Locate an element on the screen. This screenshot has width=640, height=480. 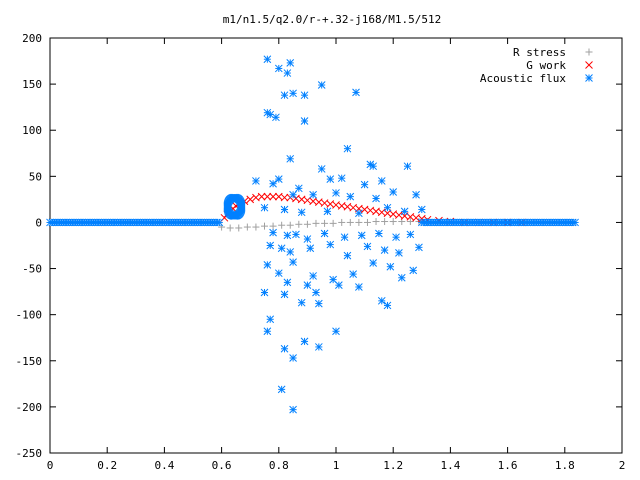
y-tick-label: -250 is located at coordinates (29, 453).